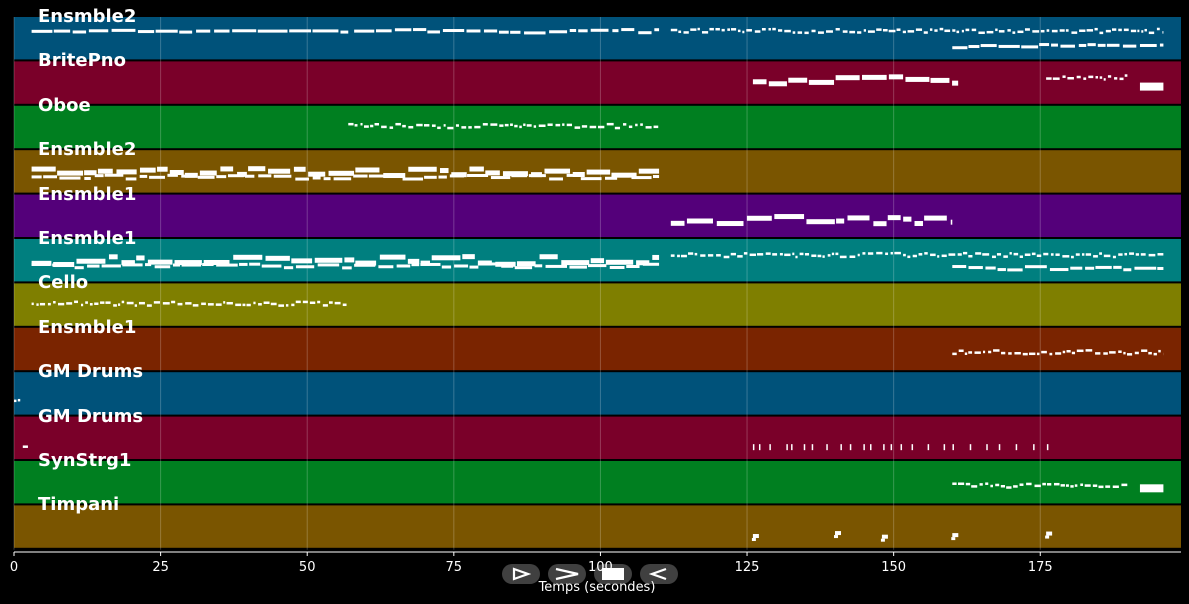 The width and height of the screenshot is (1189, 604). What do you see at coordinates (521, 574) in the screenshot?
I see `play-button` at bounding box center [521, 574].